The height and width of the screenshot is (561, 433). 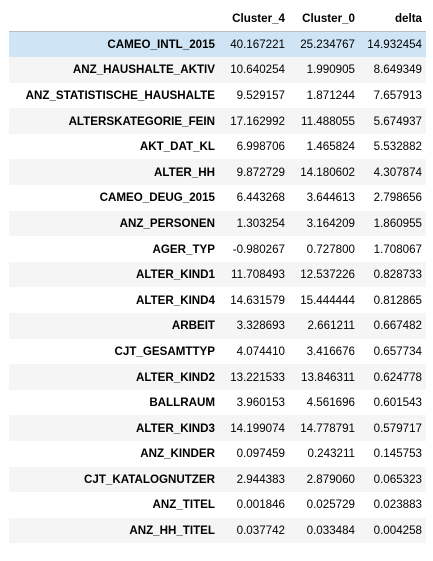 What do you see at coordinates (330, 531) in the screenshot?
I see `cell-cluster-0: 0.033484` at bounding box center [330, 531].